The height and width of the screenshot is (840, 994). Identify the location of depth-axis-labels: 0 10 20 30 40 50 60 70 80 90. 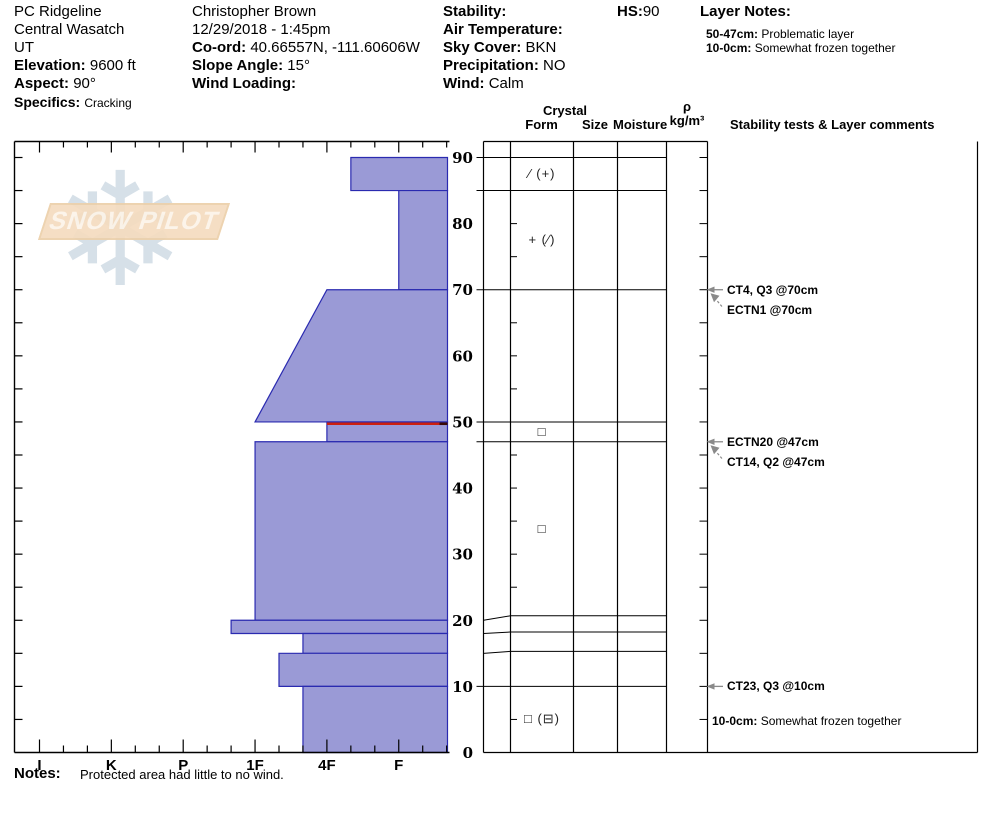
(462, 455).